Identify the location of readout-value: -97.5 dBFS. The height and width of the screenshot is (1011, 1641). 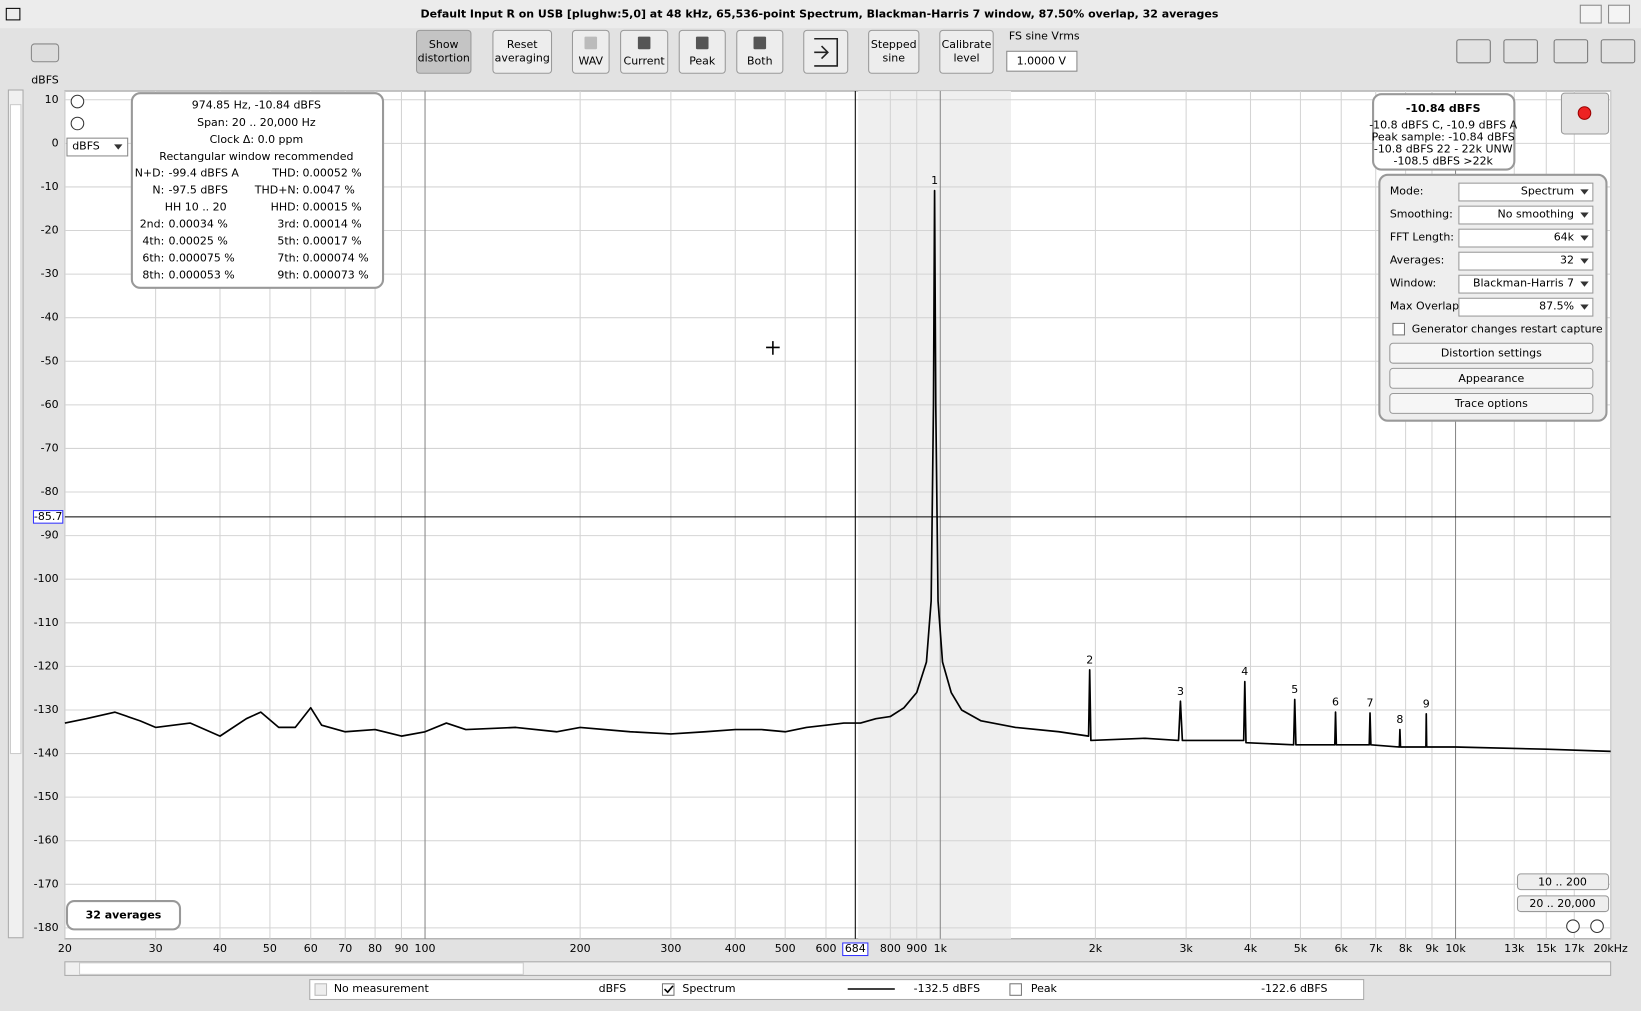
(197, 190).